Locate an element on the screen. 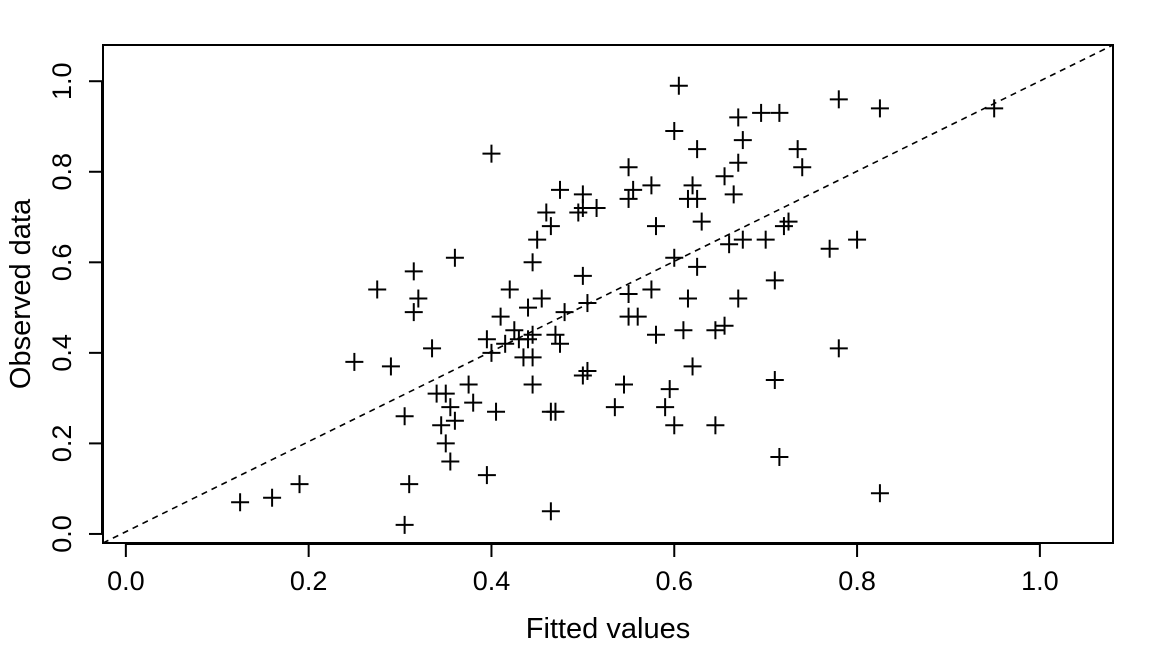  y-tick-label: 0.8 is located at coordinates (62, 172).